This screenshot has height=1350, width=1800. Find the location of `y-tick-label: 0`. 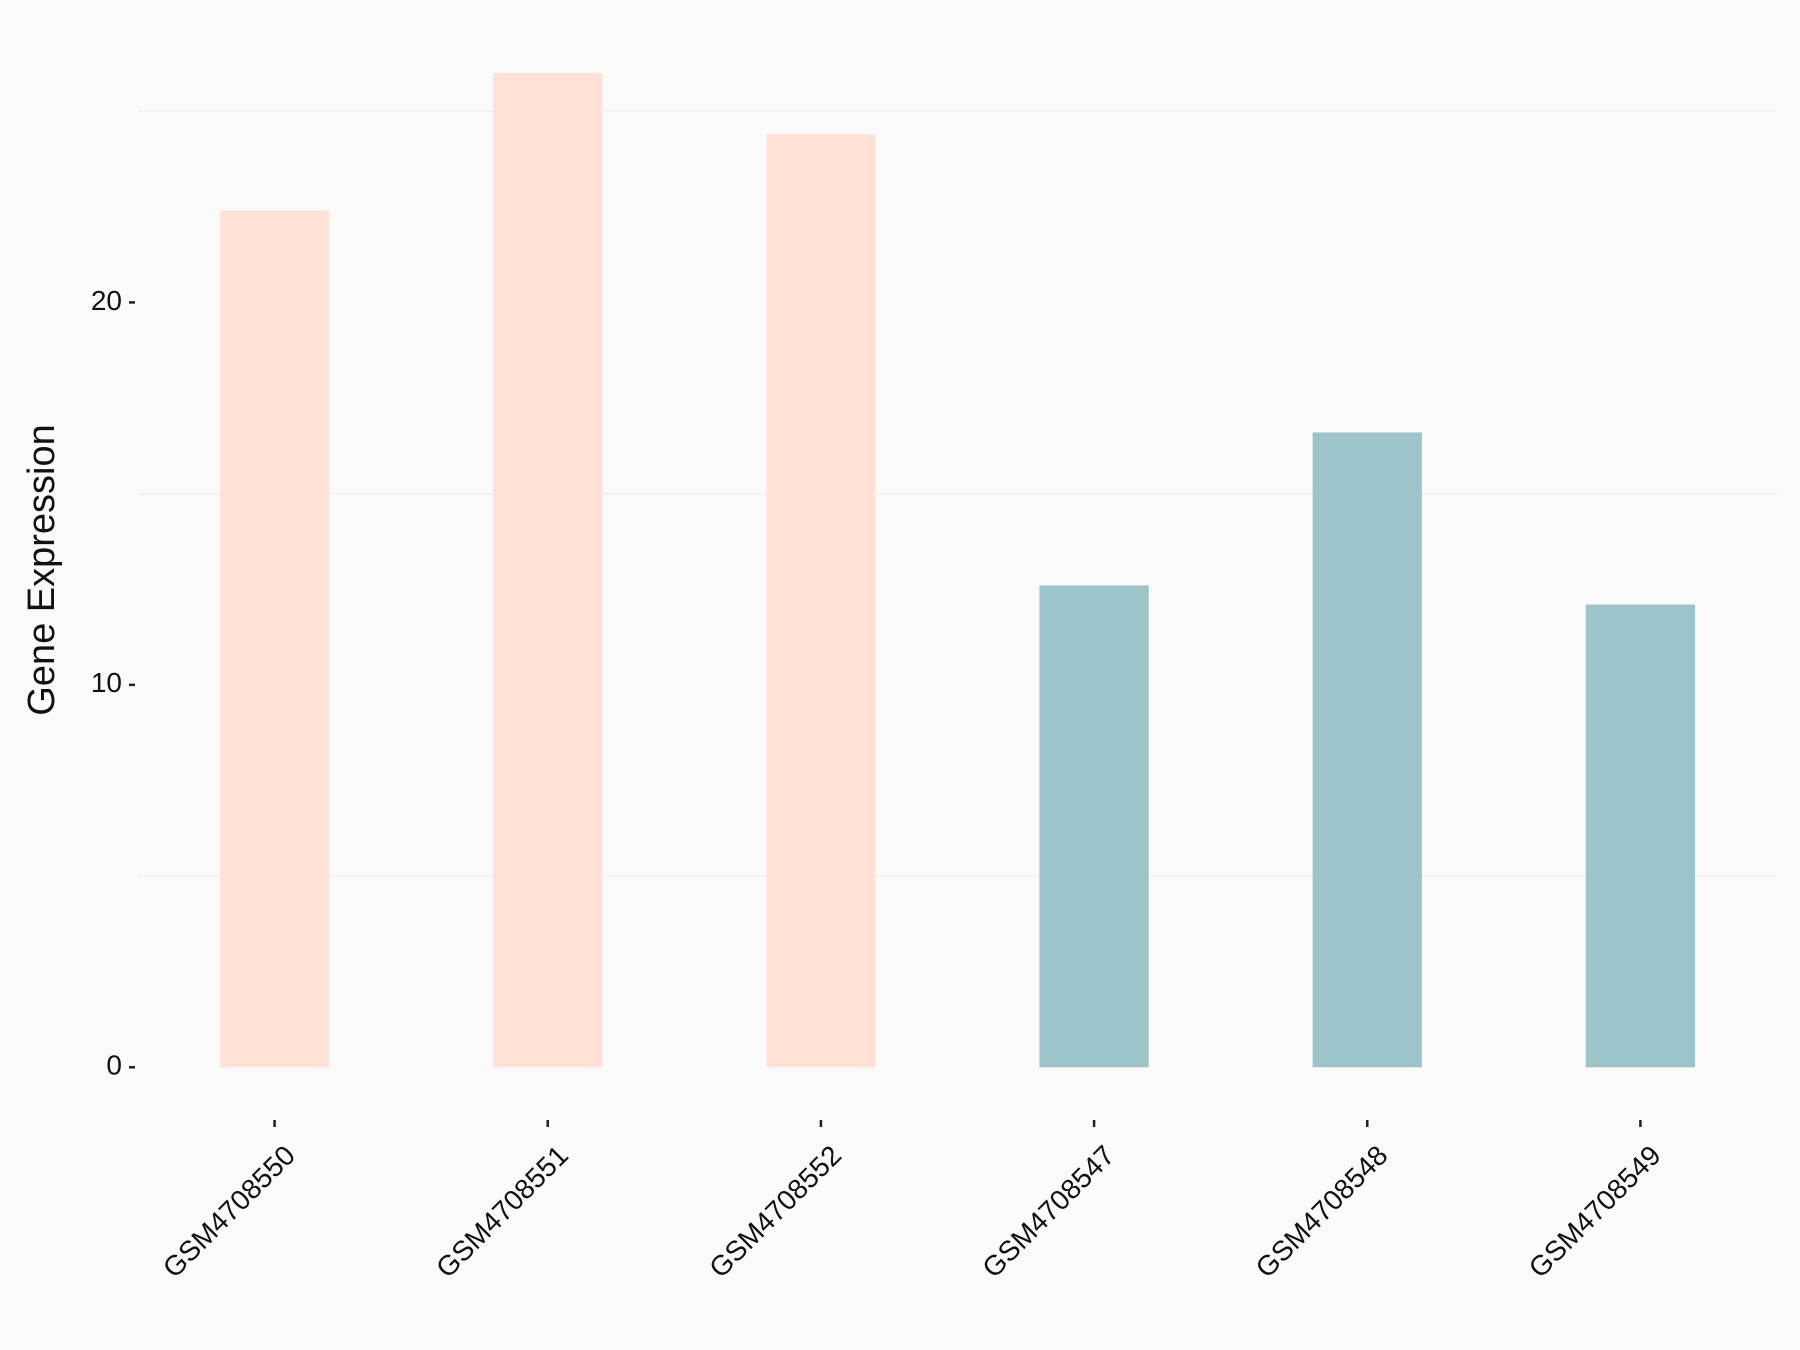

y-tick-label: 0 is located at coordinates (114, 1065).